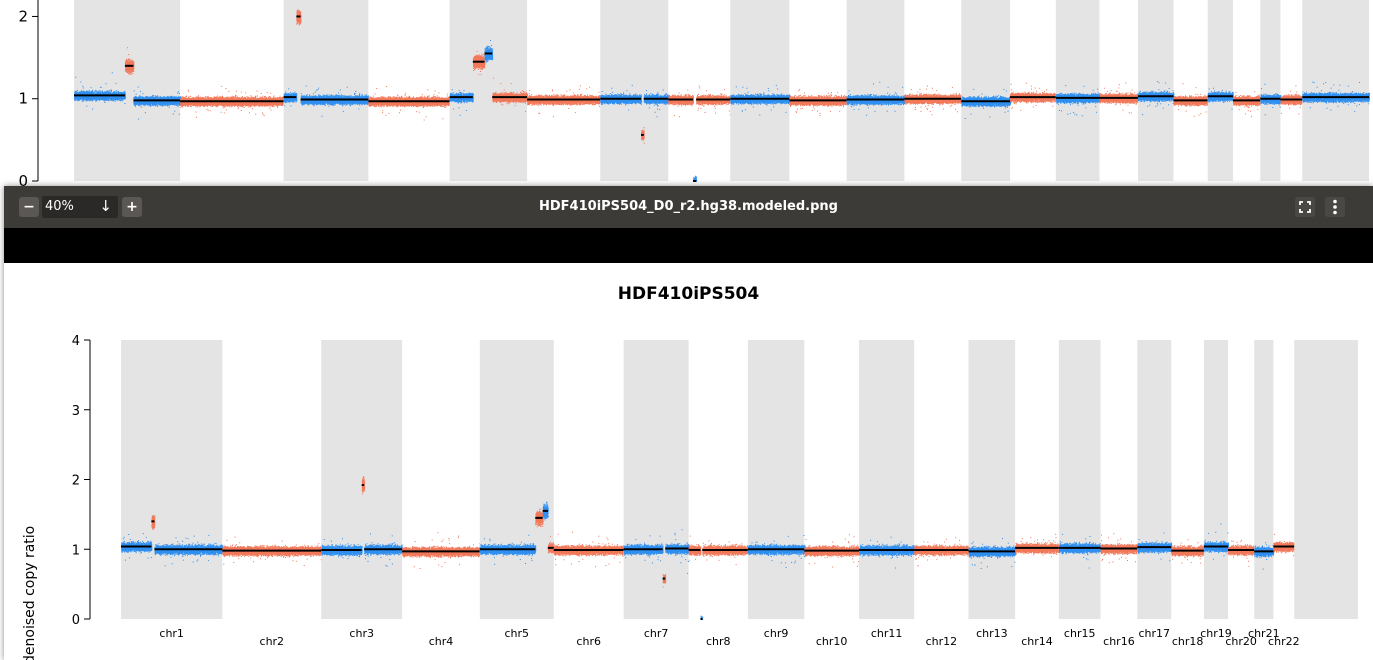 Image resolution: width=1373 pixels, height=660 pixels. What do you see at coordinates (832, 551) in the screenshot?
I see `chromosome-chr10` at bounding box center [832, 551].